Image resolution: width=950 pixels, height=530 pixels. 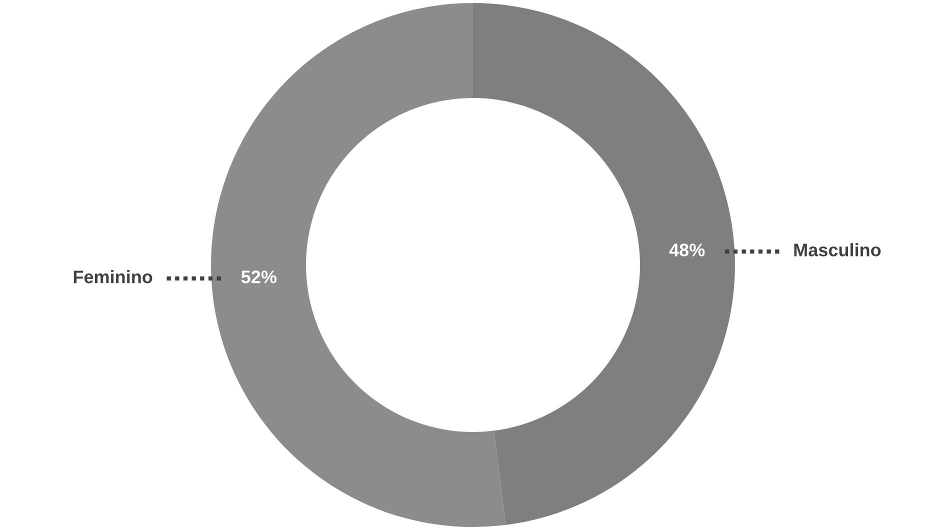 What do you see at coordinates (687, 250) in the screenshot?
I see `data-label: 48%` at bounding box center [687, 250].